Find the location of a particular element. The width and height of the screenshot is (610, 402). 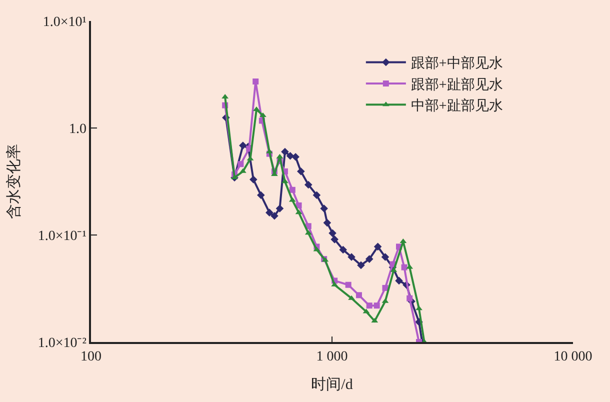

legend-label: 中部+趾部见水 is located at coordinates (456, 106).